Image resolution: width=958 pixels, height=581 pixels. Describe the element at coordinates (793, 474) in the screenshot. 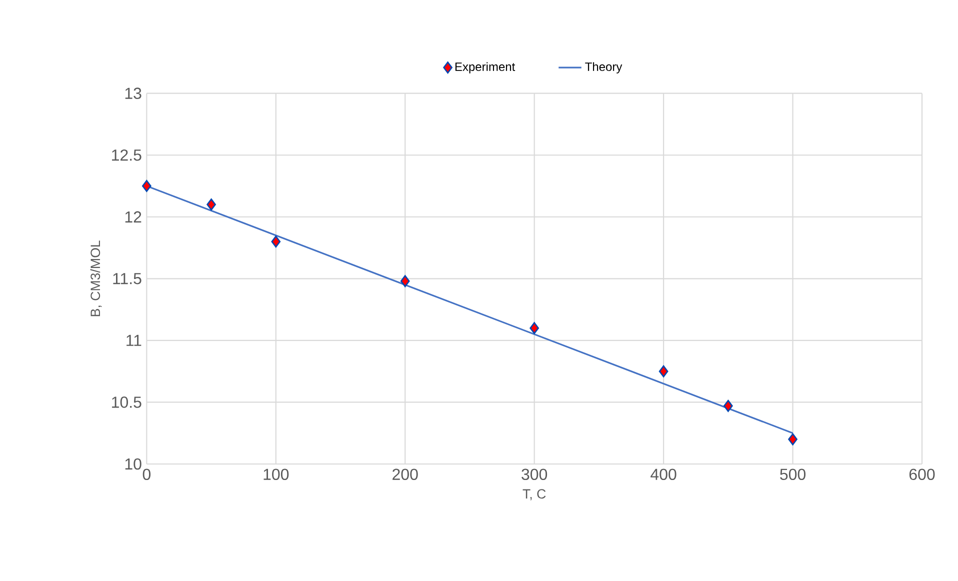

I see `x-tick-label: 500` at that location.